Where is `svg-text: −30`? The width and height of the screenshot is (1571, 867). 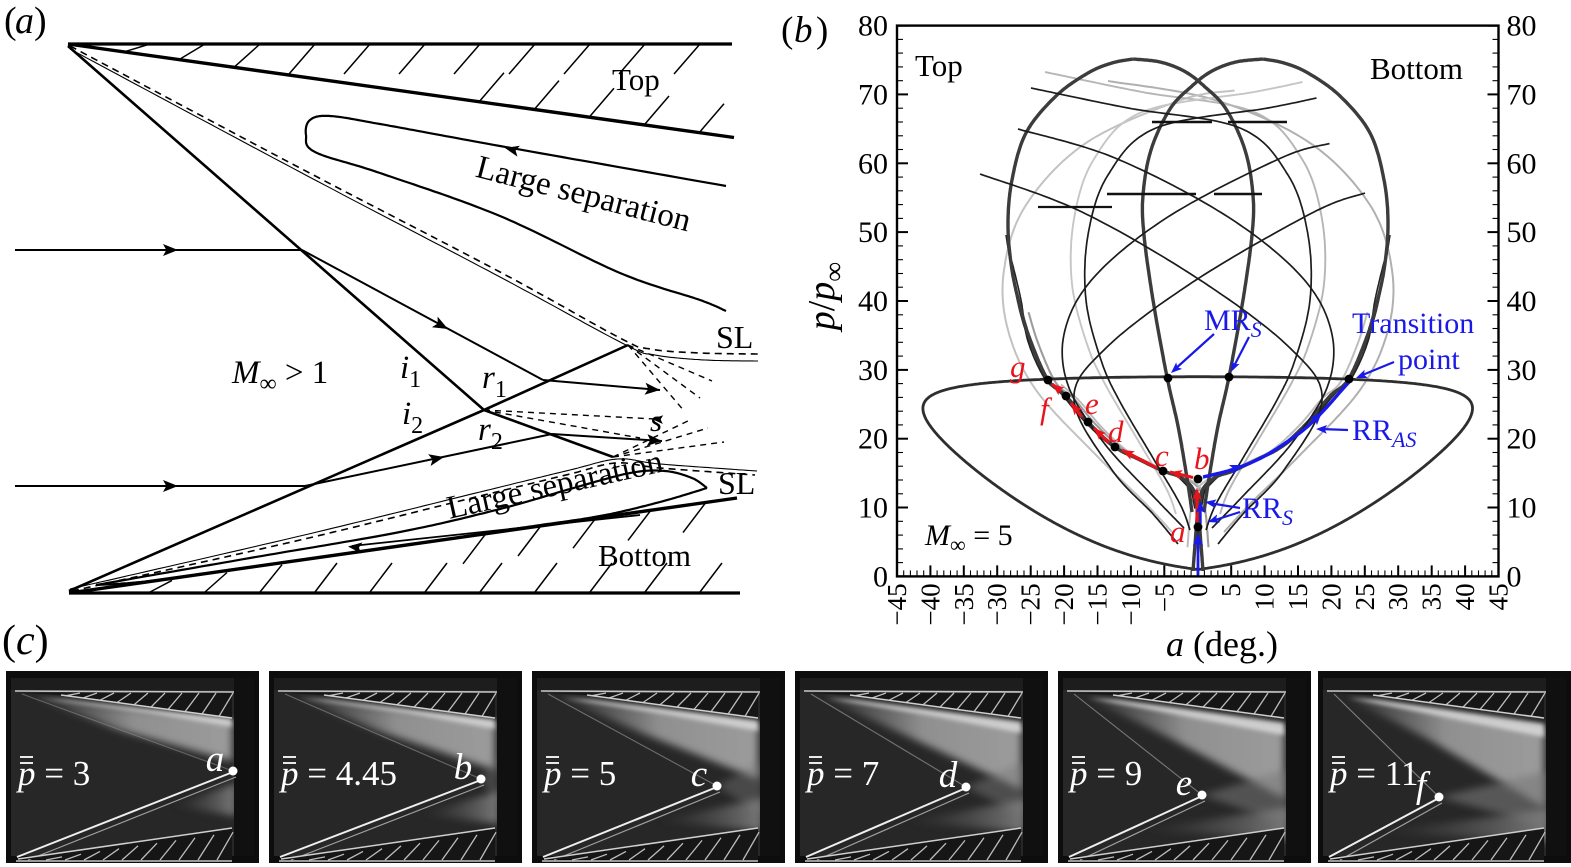 svg-text: −30 is located at coordinates (997, 604).